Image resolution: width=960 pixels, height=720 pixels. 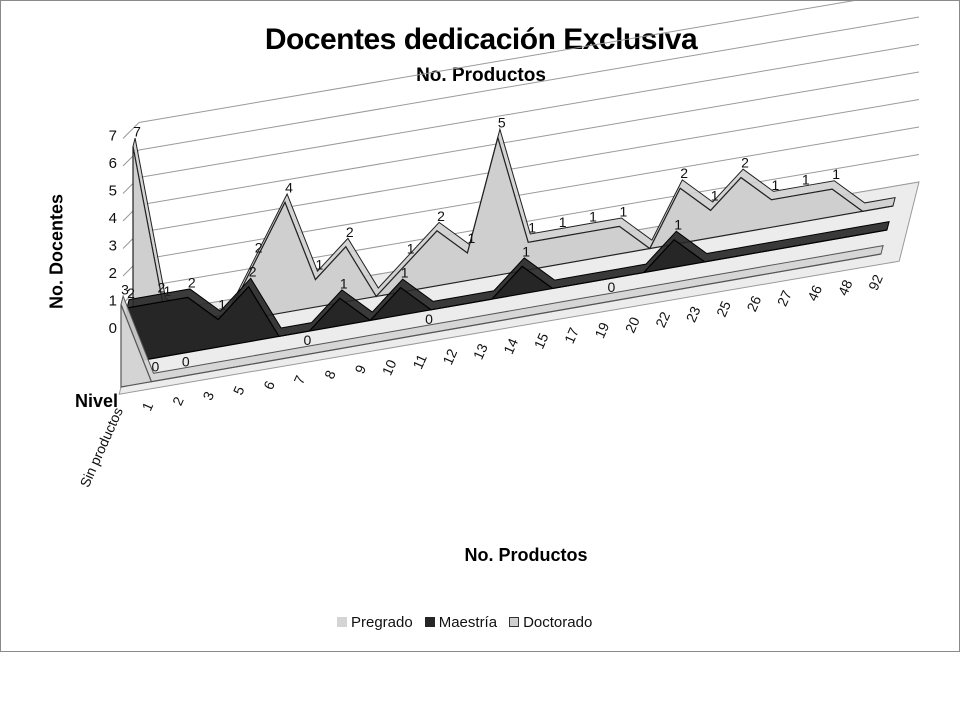 What do you see at coordinates (723, 308) in the screenshot?
I see `x-tick-label: 25` at bounding box center [723, 308].